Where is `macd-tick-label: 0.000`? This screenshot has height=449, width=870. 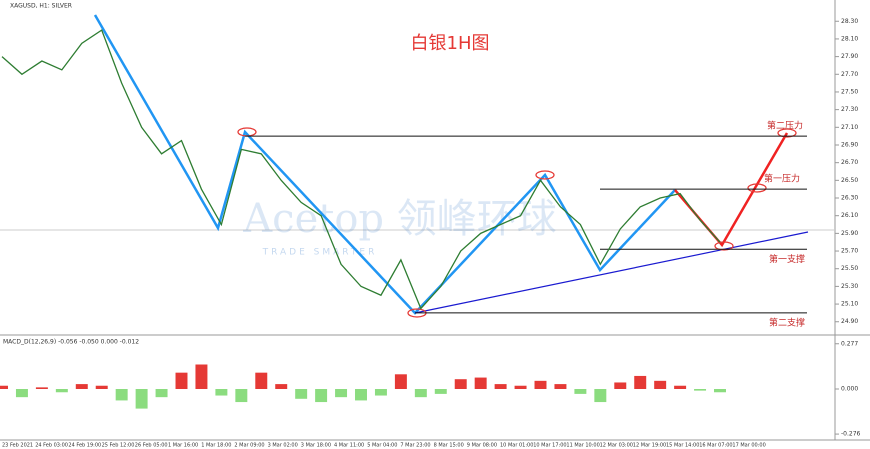 macd-tick-label: 0.000 is located at coordinates (849, 389).